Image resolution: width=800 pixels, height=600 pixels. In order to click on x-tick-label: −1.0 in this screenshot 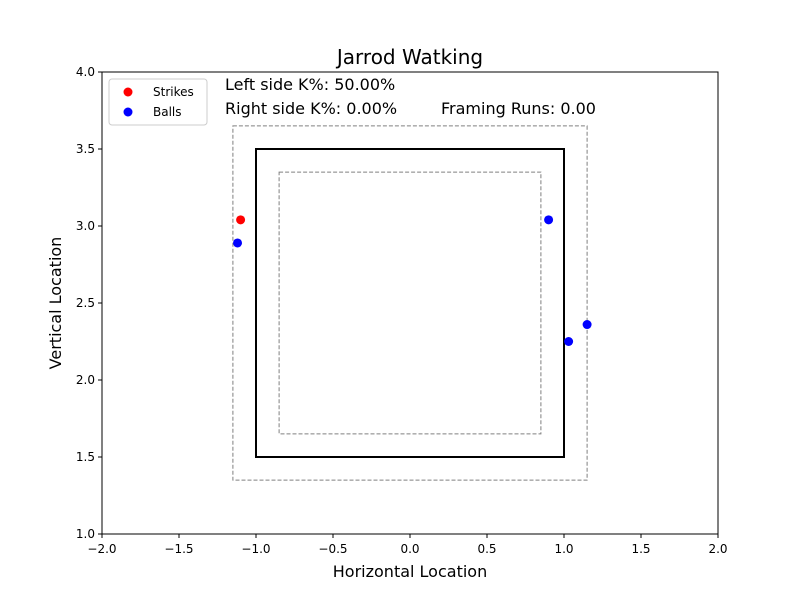, I will do `click(255, 549)`.